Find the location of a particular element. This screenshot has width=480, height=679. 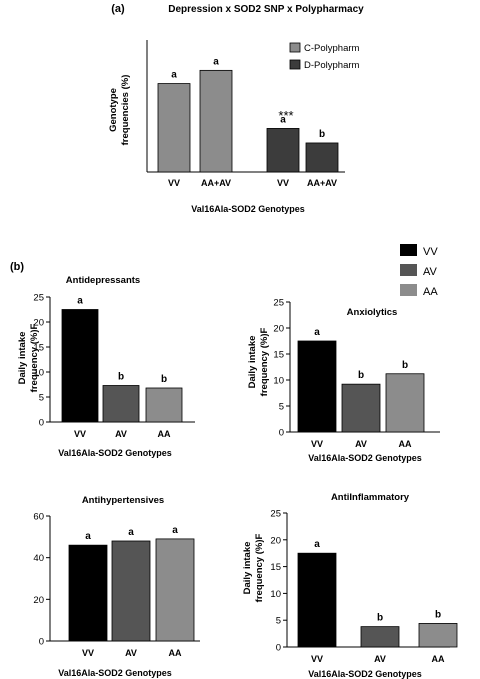

y-axis-label-4-line: frequency (%)F is located at coordinates (259, 567).